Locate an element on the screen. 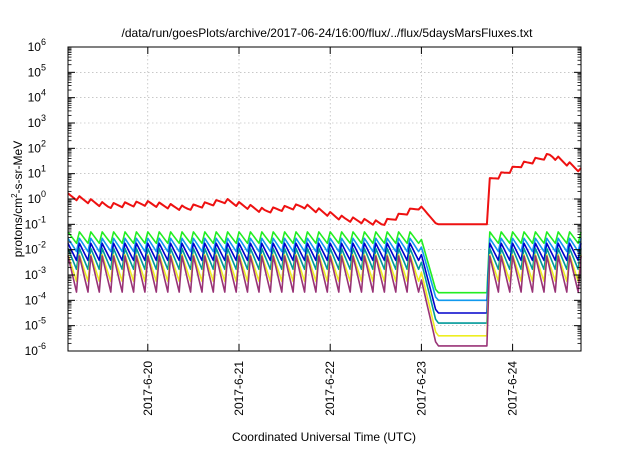  y-tick-label: 10⁻⁴ is located at coordinates (35, 298).